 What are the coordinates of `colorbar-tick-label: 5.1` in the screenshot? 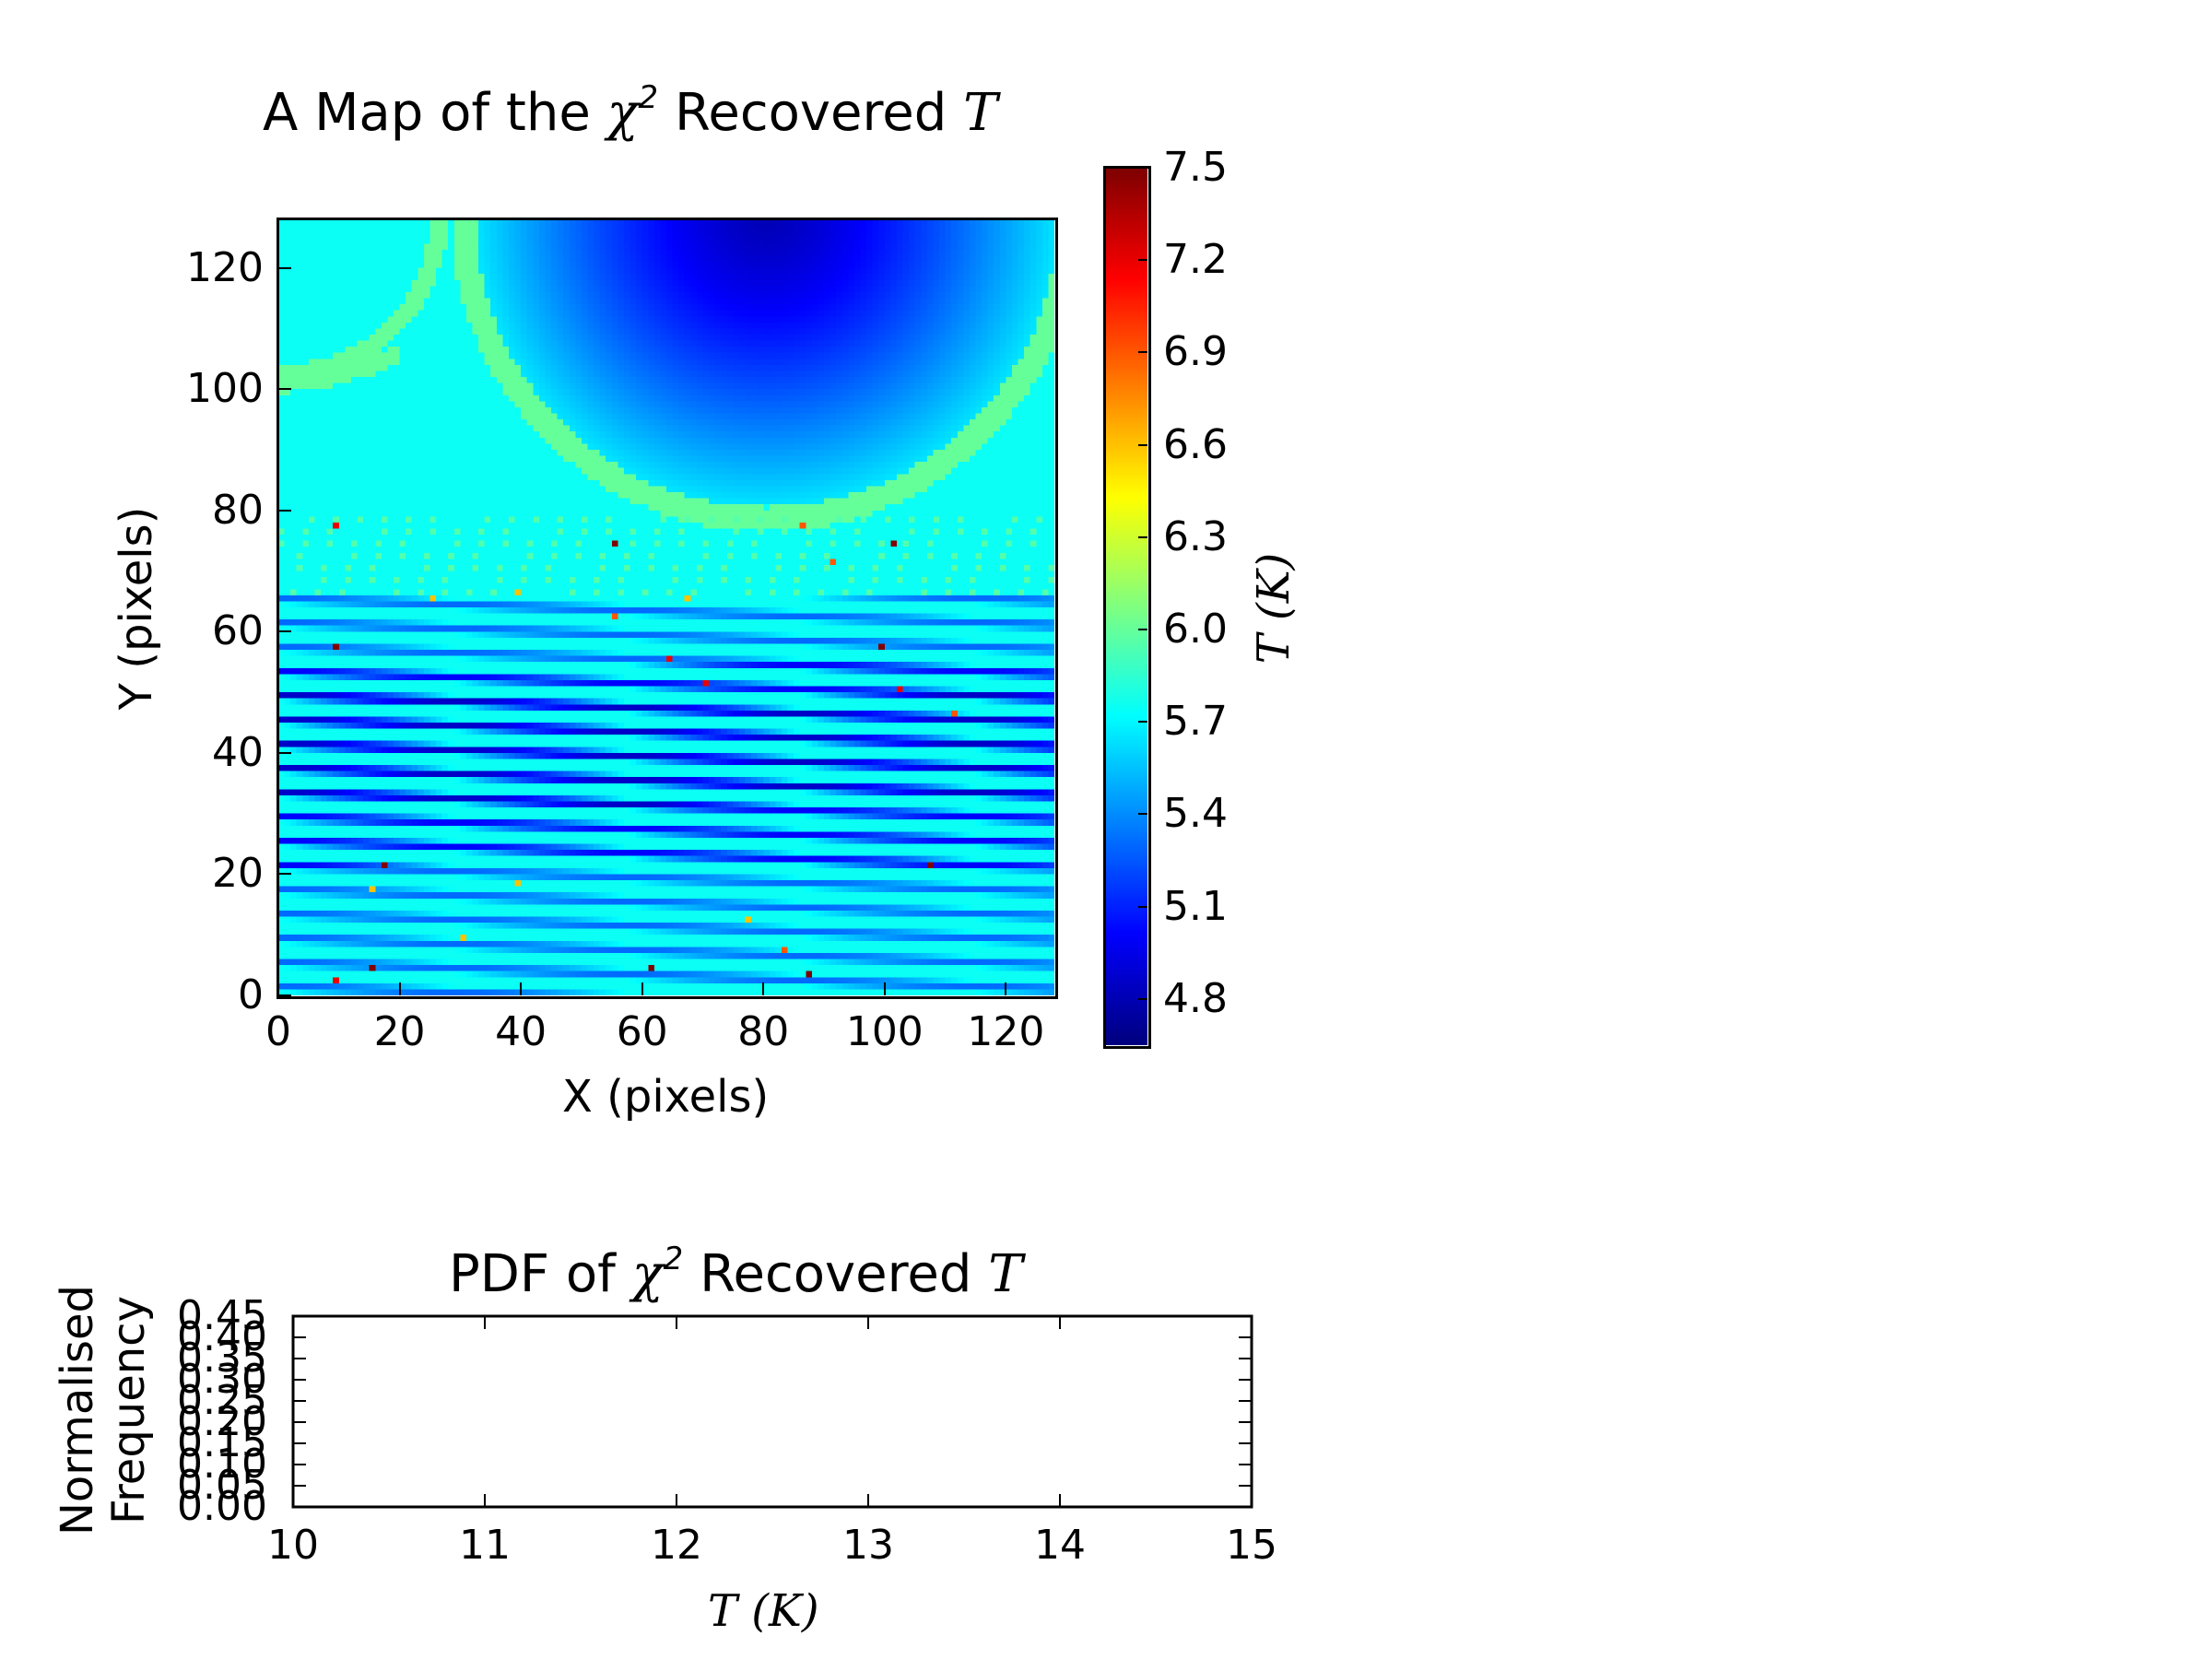 It's located at (1195, 906).